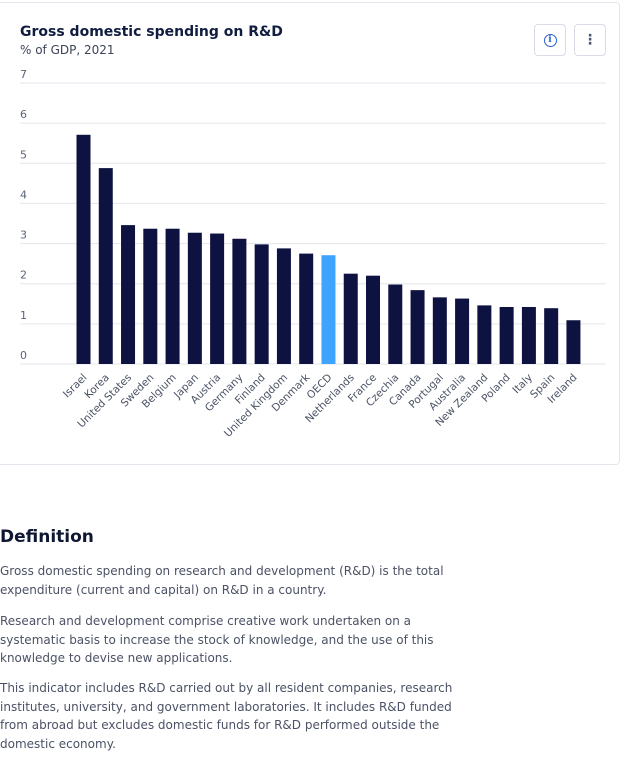 This screenshot has width=624, height=759. I want to click on more-options-button: ⋮, so click(590, 40).